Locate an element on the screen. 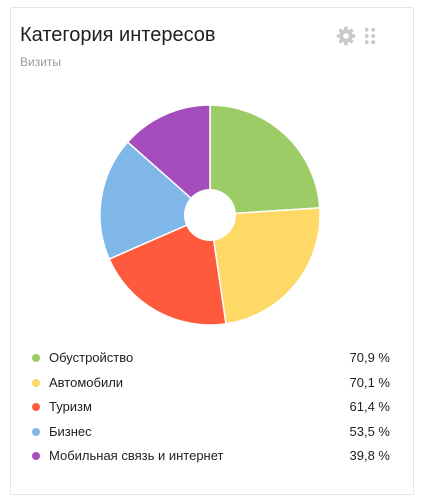  legend-label: Обустройство is located at coordinates (91, 357).